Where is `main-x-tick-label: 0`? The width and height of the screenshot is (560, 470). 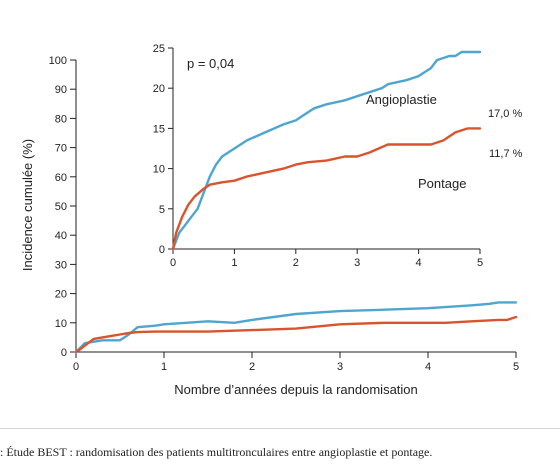
main-x-tick-label: 0 is located at coordinates (76, 367).